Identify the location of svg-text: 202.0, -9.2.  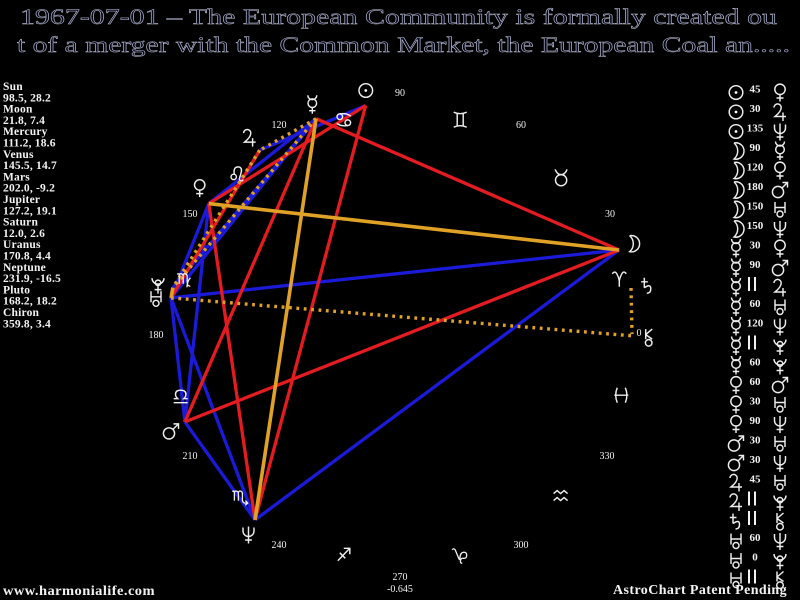
(29, 189).